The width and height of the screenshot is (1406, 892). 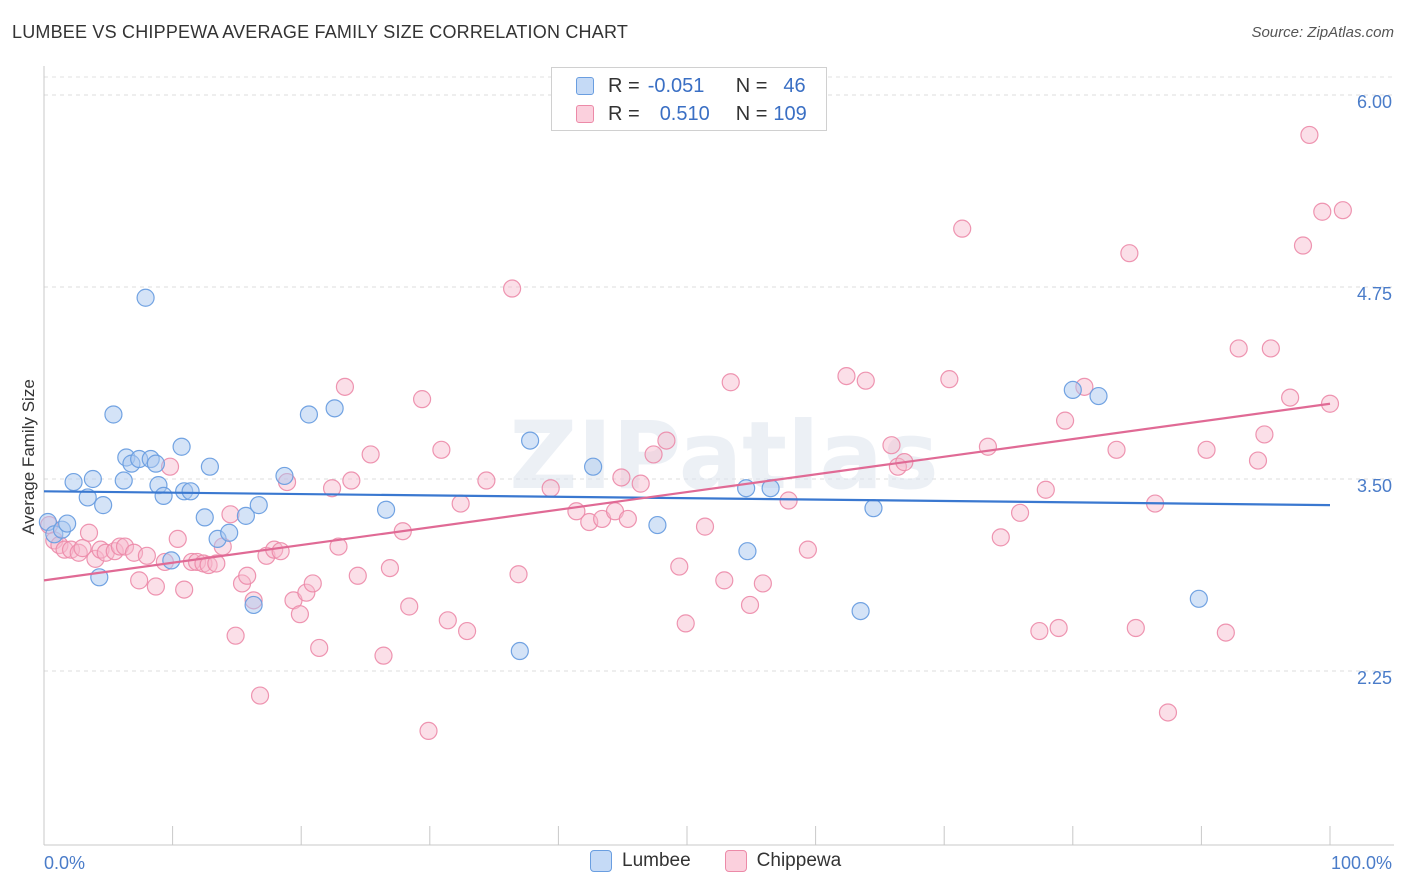 What do you see at coordinates (656, 860) in the screenshot?
I see `bottom-legend-label: Lumbee` at bounding box center [656, 860].